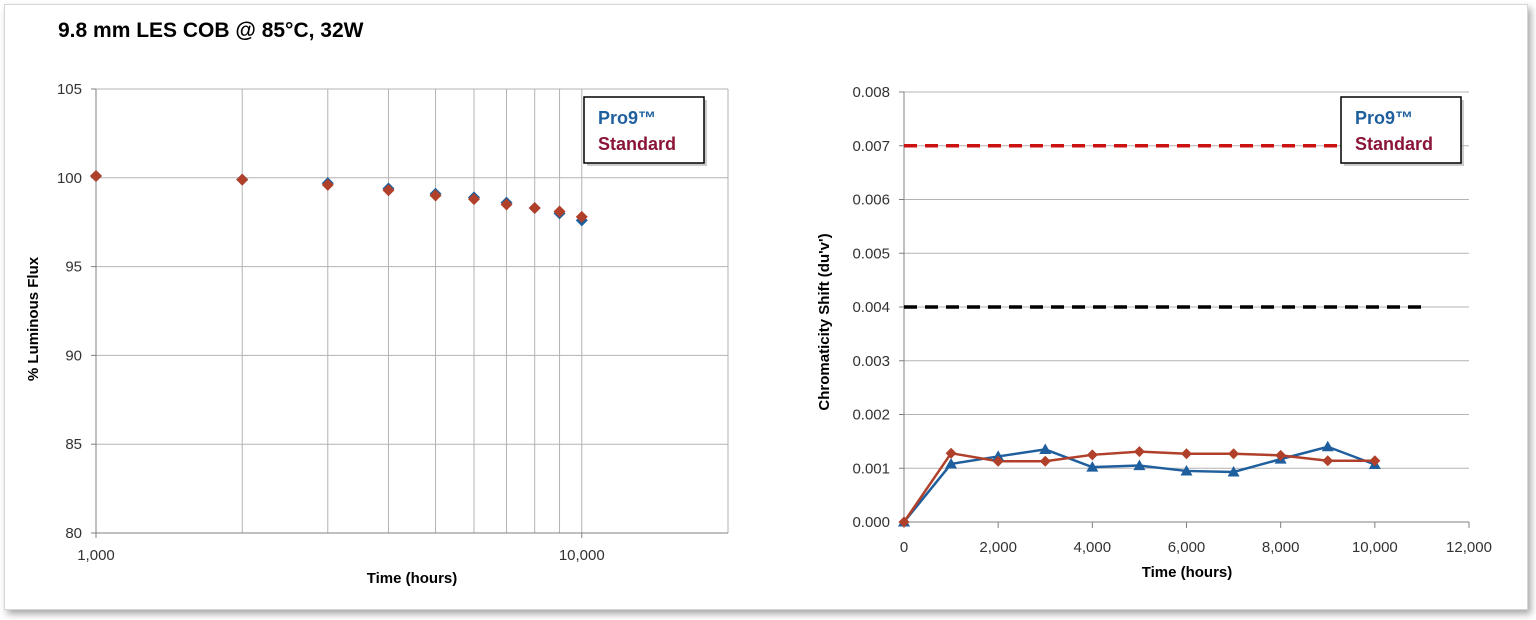 The image size is (1536, 620). Describe the element at coordinates (871, 253) in the screenshot. I see `chroma-y-tick-label: 0.005` at that location.